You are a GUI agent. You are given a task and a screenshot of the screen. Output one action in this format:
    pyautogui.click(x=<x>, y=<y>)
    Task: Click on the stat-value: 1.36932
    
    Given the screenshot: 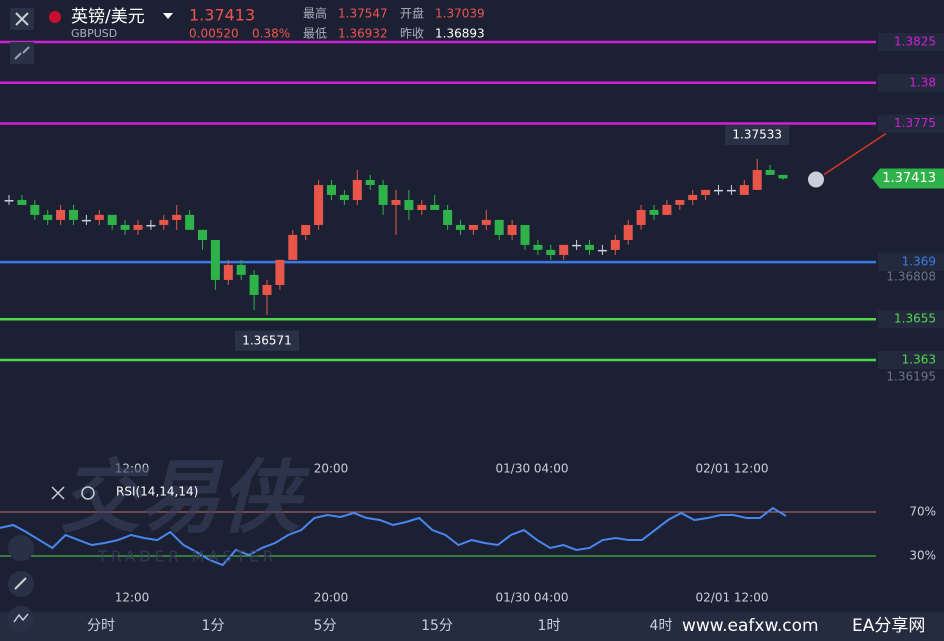 What is the action you would take?
    pyautogui.click(x=363, y=34)
    